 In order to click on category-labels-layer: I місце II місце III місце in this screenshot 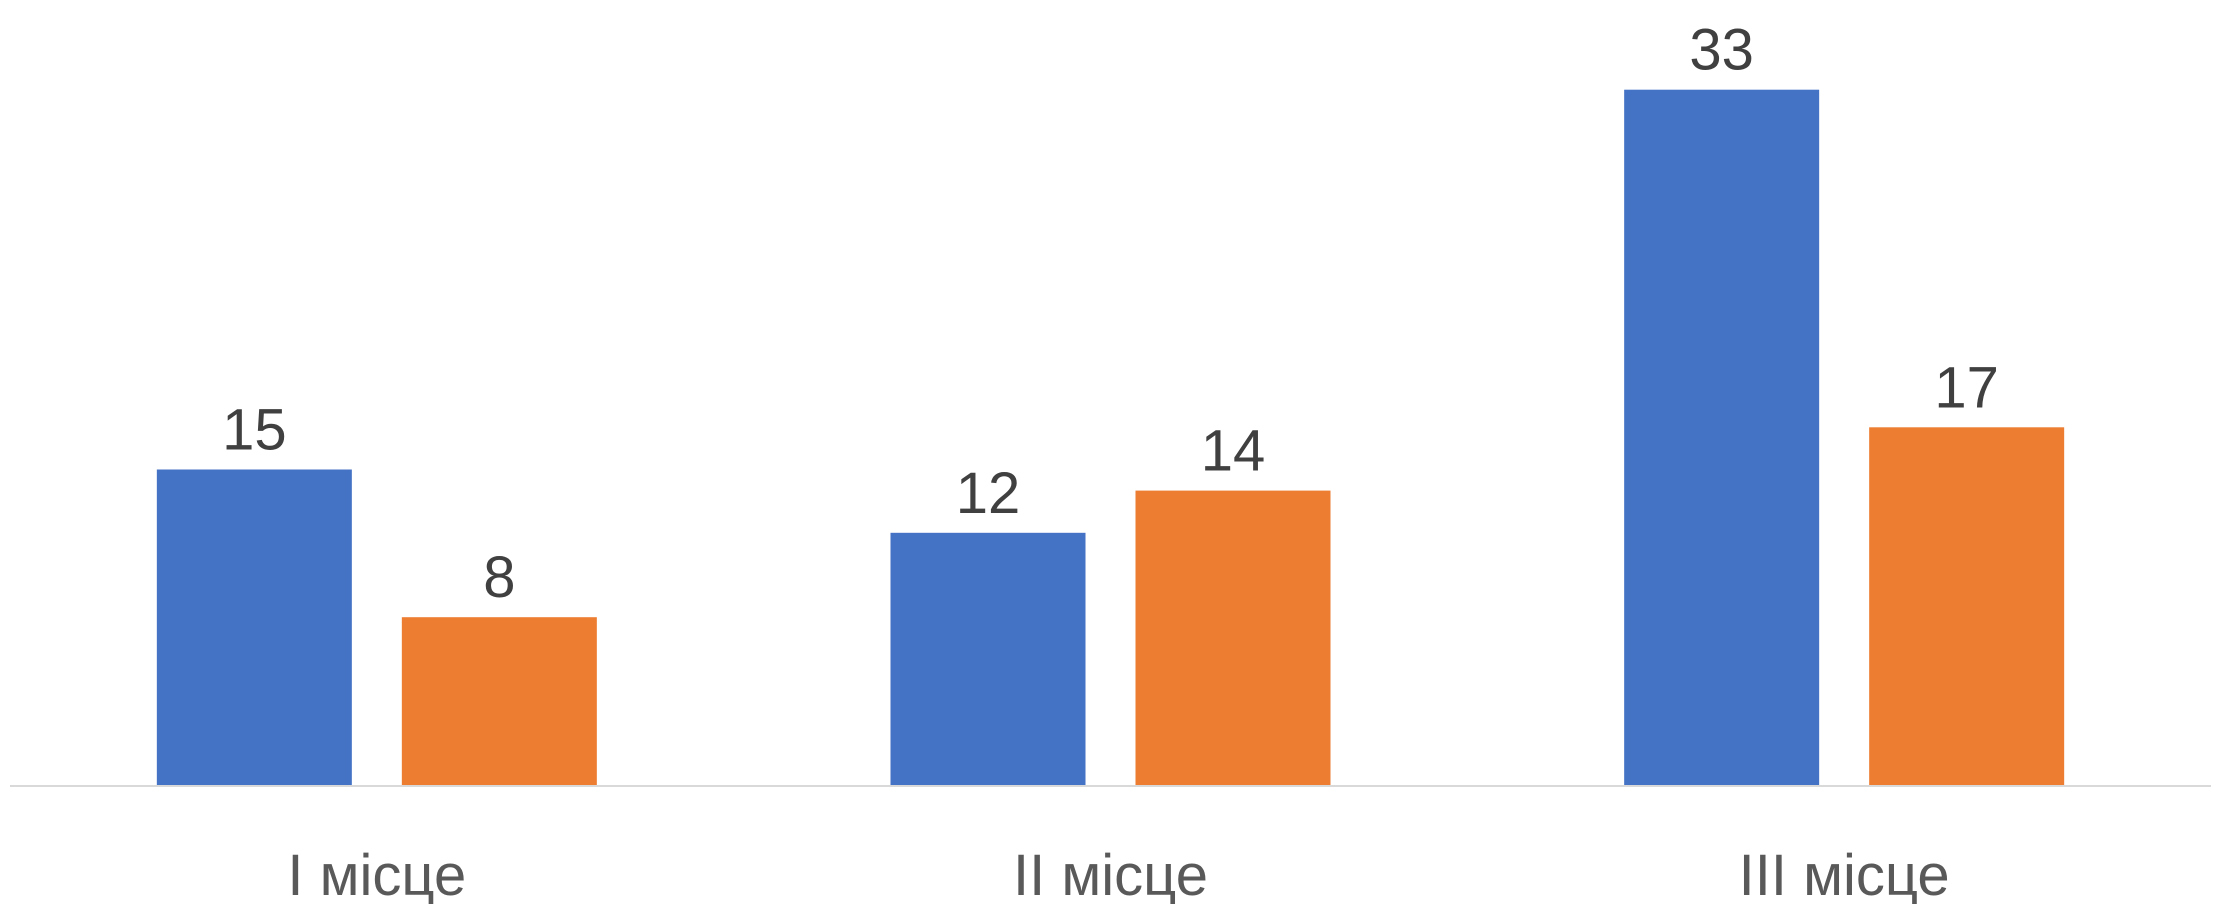, I will do `click(1118, 873)`.